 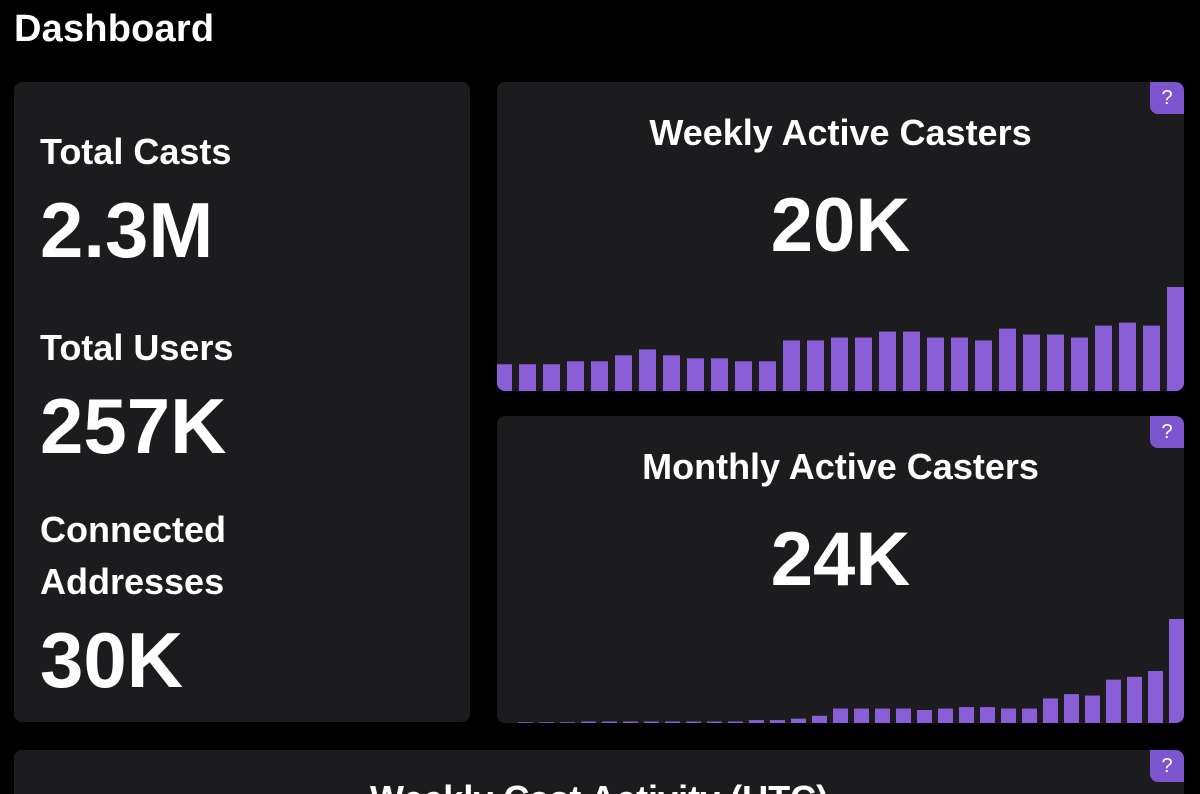 I want to click on total-casts-label: Total Casts, so click(x=136, y=151).